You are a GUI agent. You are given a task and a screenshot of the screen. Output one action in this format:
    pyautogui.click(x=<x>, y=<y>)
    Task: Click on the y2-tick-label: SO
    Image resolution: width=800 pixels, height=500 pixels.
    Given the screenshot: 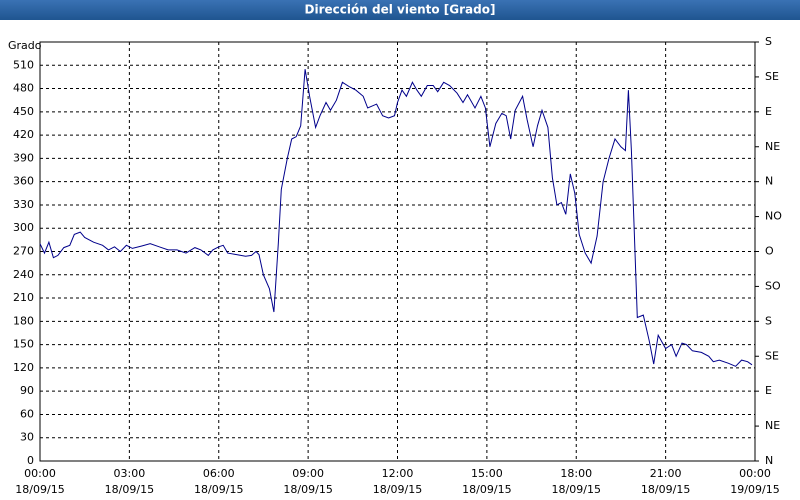 What is the action you would take?
    pyautogui.click(x=773, y=285)
    